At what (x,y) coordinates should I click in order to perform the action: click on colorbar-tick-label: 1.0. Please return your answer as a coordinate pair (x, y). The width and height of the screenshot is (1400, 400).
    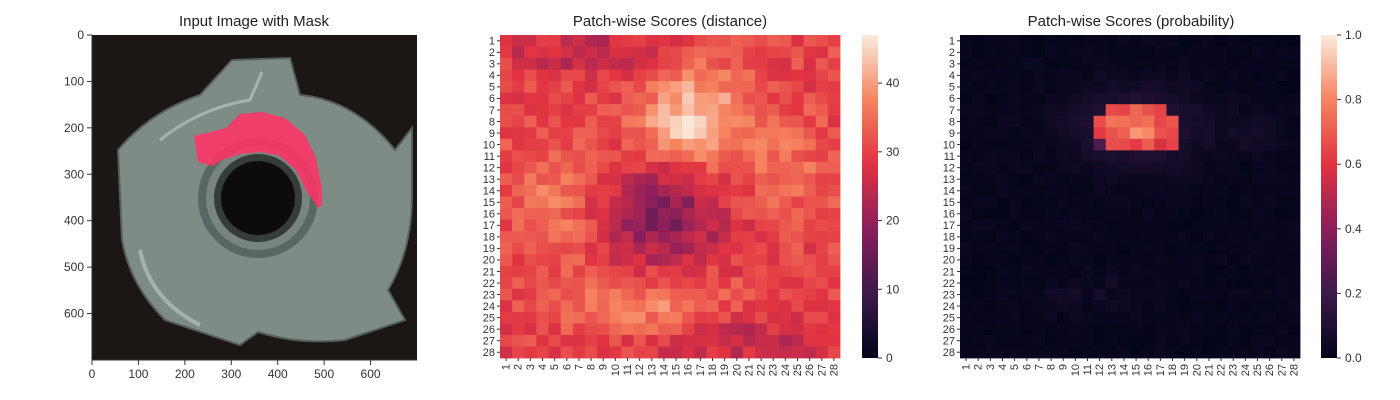
    Looking at the image, I should click on (1353, 35).